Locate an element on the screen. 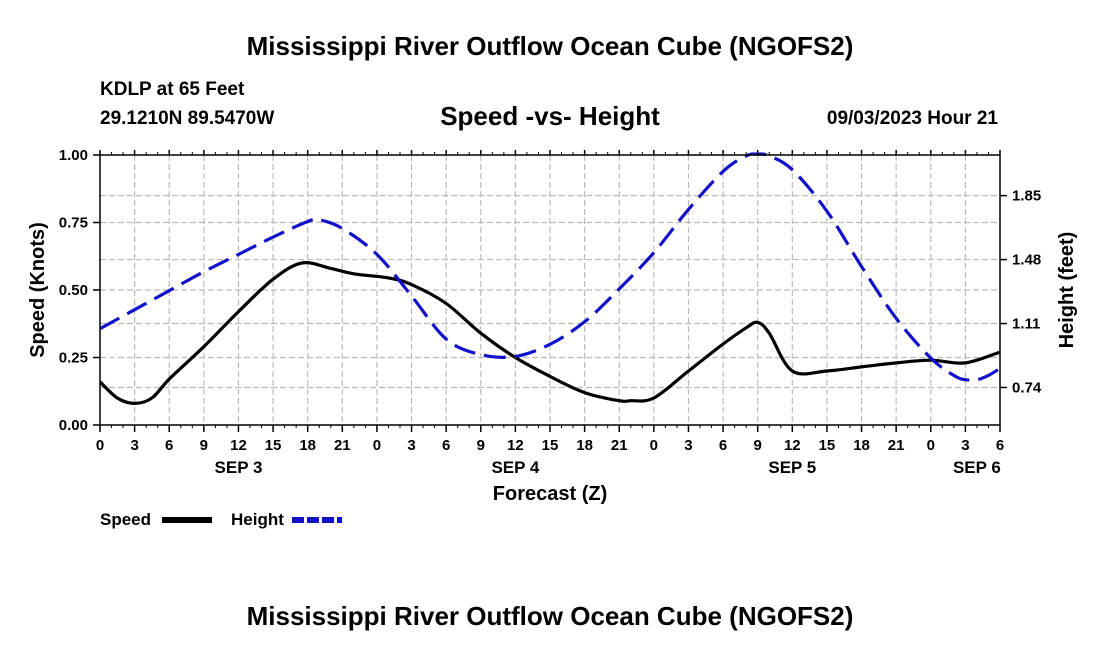 This screenshot has height=650, width=1100. day-label: SEP 5 is located at coordinates (792, 467).